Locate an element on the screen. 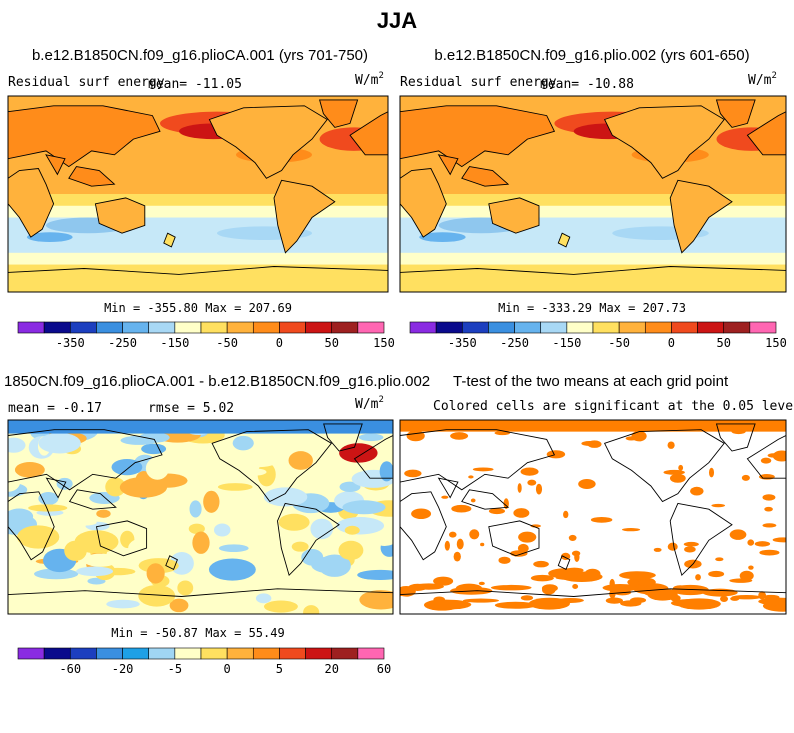 This screenshot has width=794, height=733. colorbar-label: 60 is located at coordinates (384, 669).